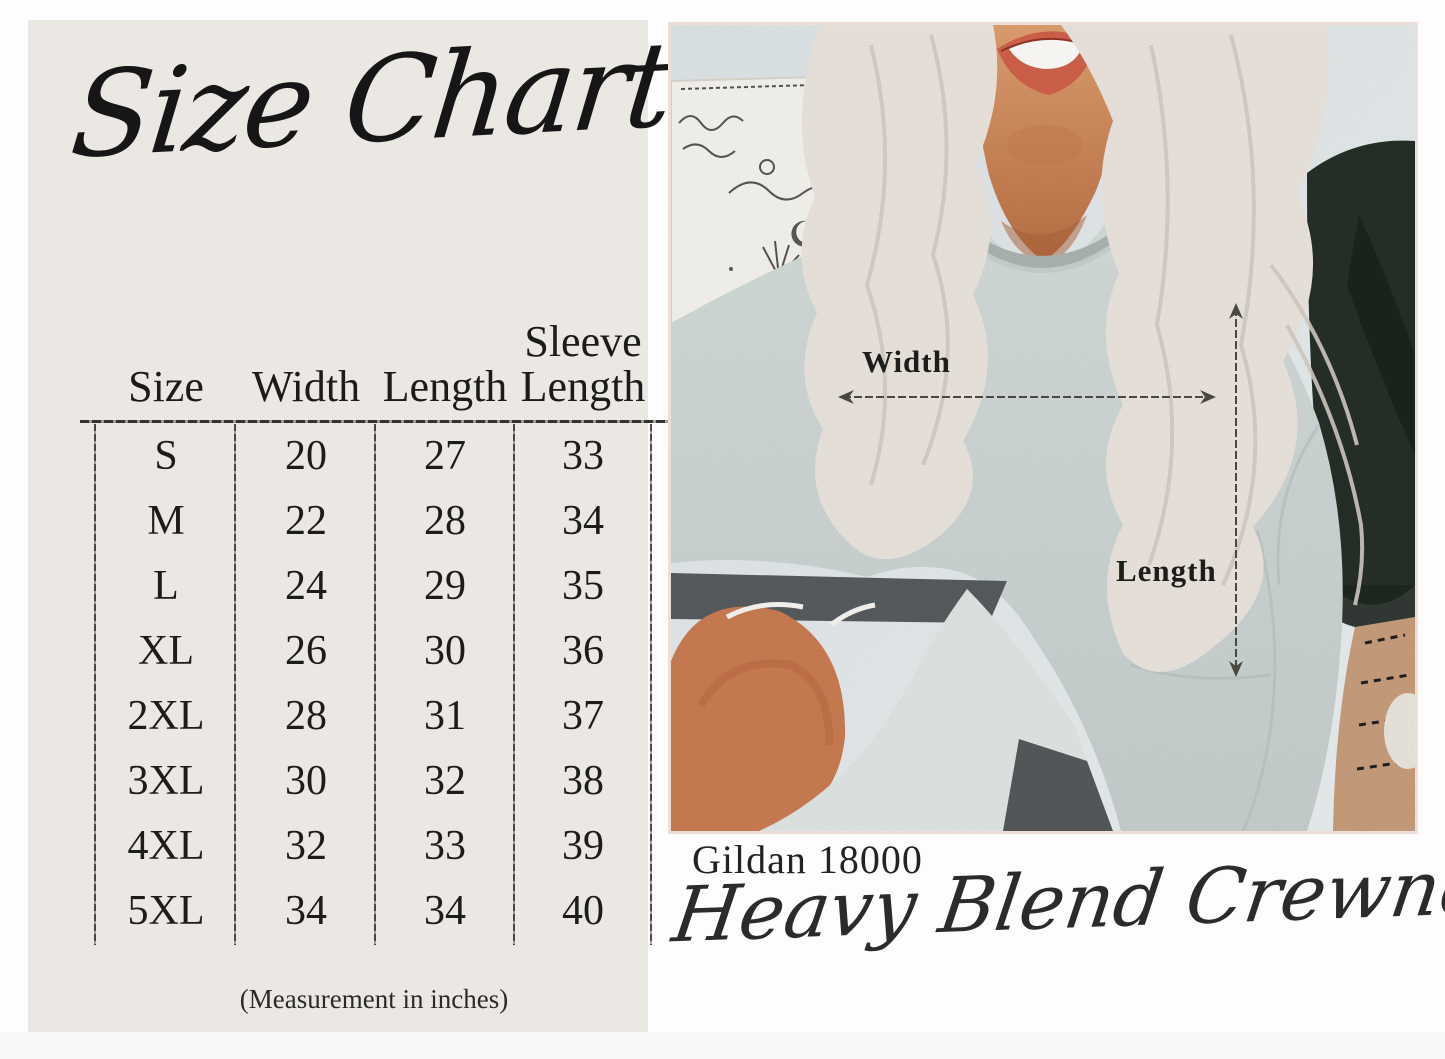  What do you see at coordinates (445, 387) in the screenshot?
I see `column-header-length: Length` at bounding box center [445, 387].